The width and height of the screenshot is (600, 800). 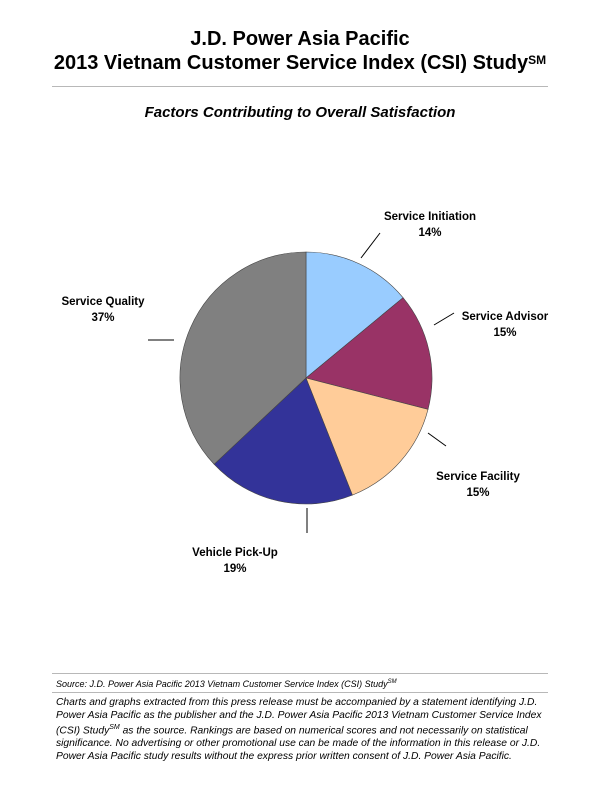 What do you see at coordinates (354, 315) in the screenshot?
I see `pie-slice-service-initiation` at bounding box center [354, 315].